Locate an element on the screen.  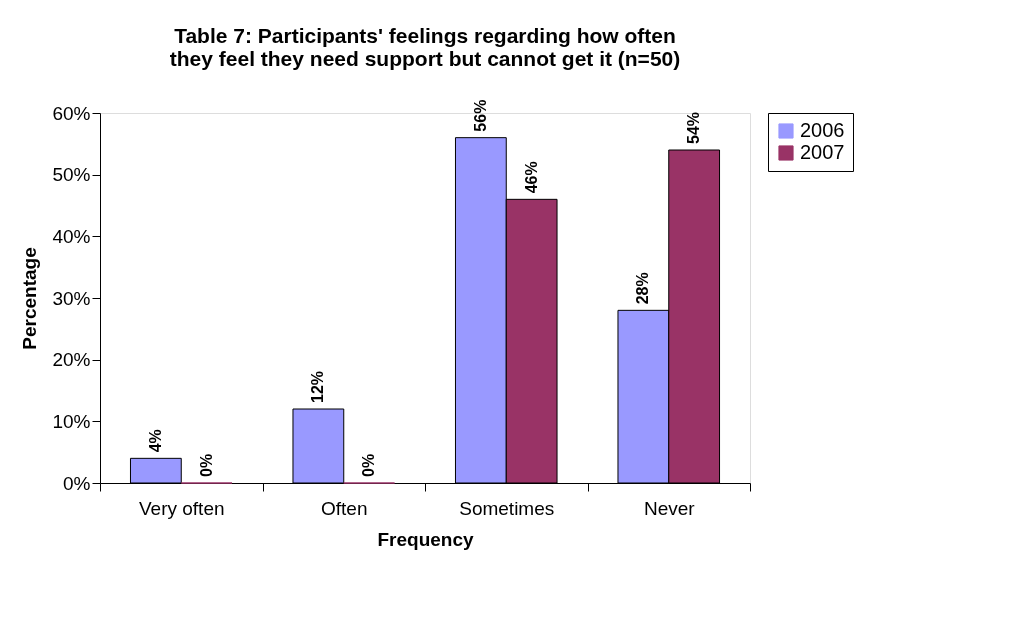
legend-label: 2006 is located at coordinates (822, 130).